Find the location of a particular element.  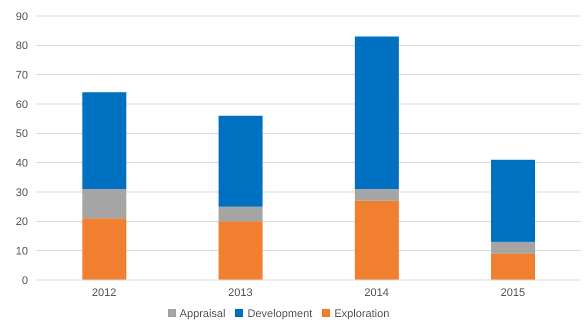

y-tick-label: 30 is located at coordinates (22, 192).